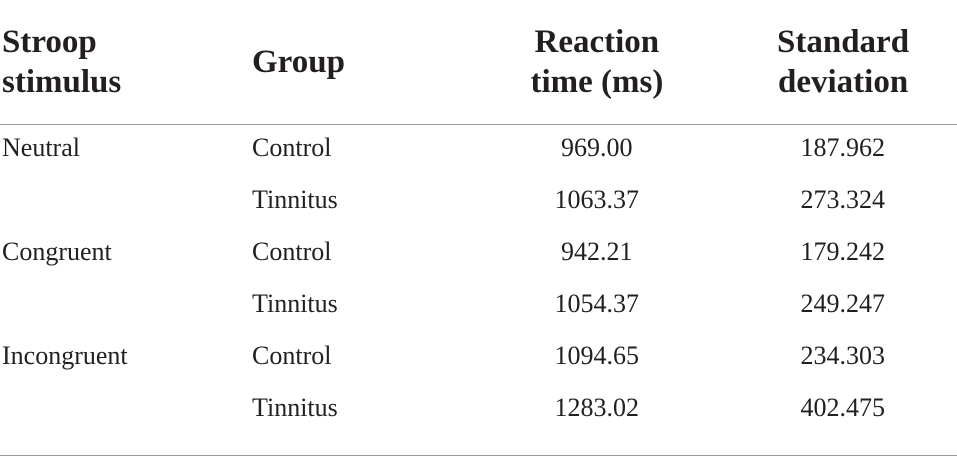 Image resolution: width=957 pixels, height=471 pixels. What do you see at coordinates (843, 147) in the screenshot?
I see `body-cell: 187.962` at bounding box center [843, 147].